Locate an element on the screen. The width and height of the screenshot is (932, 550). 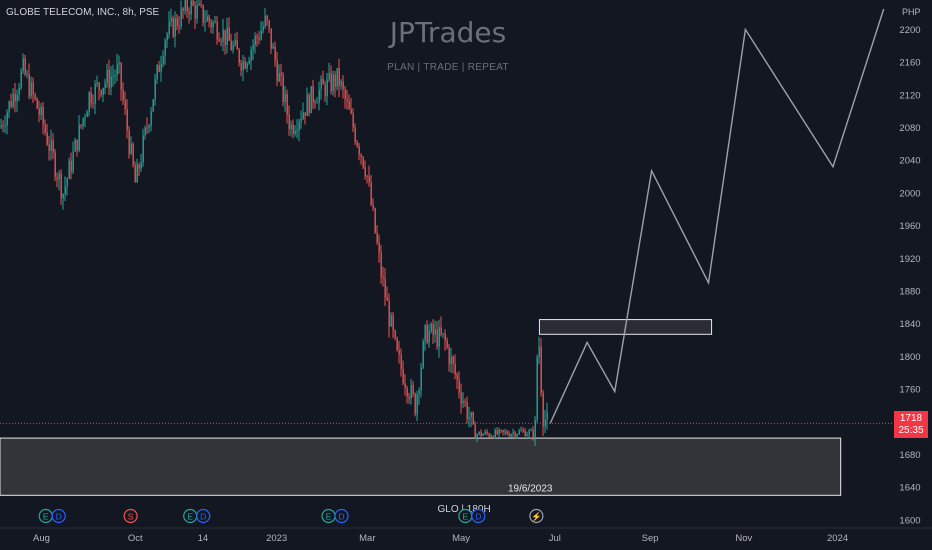
price-tick-label: 2200 is located at coordinates (909, 30).